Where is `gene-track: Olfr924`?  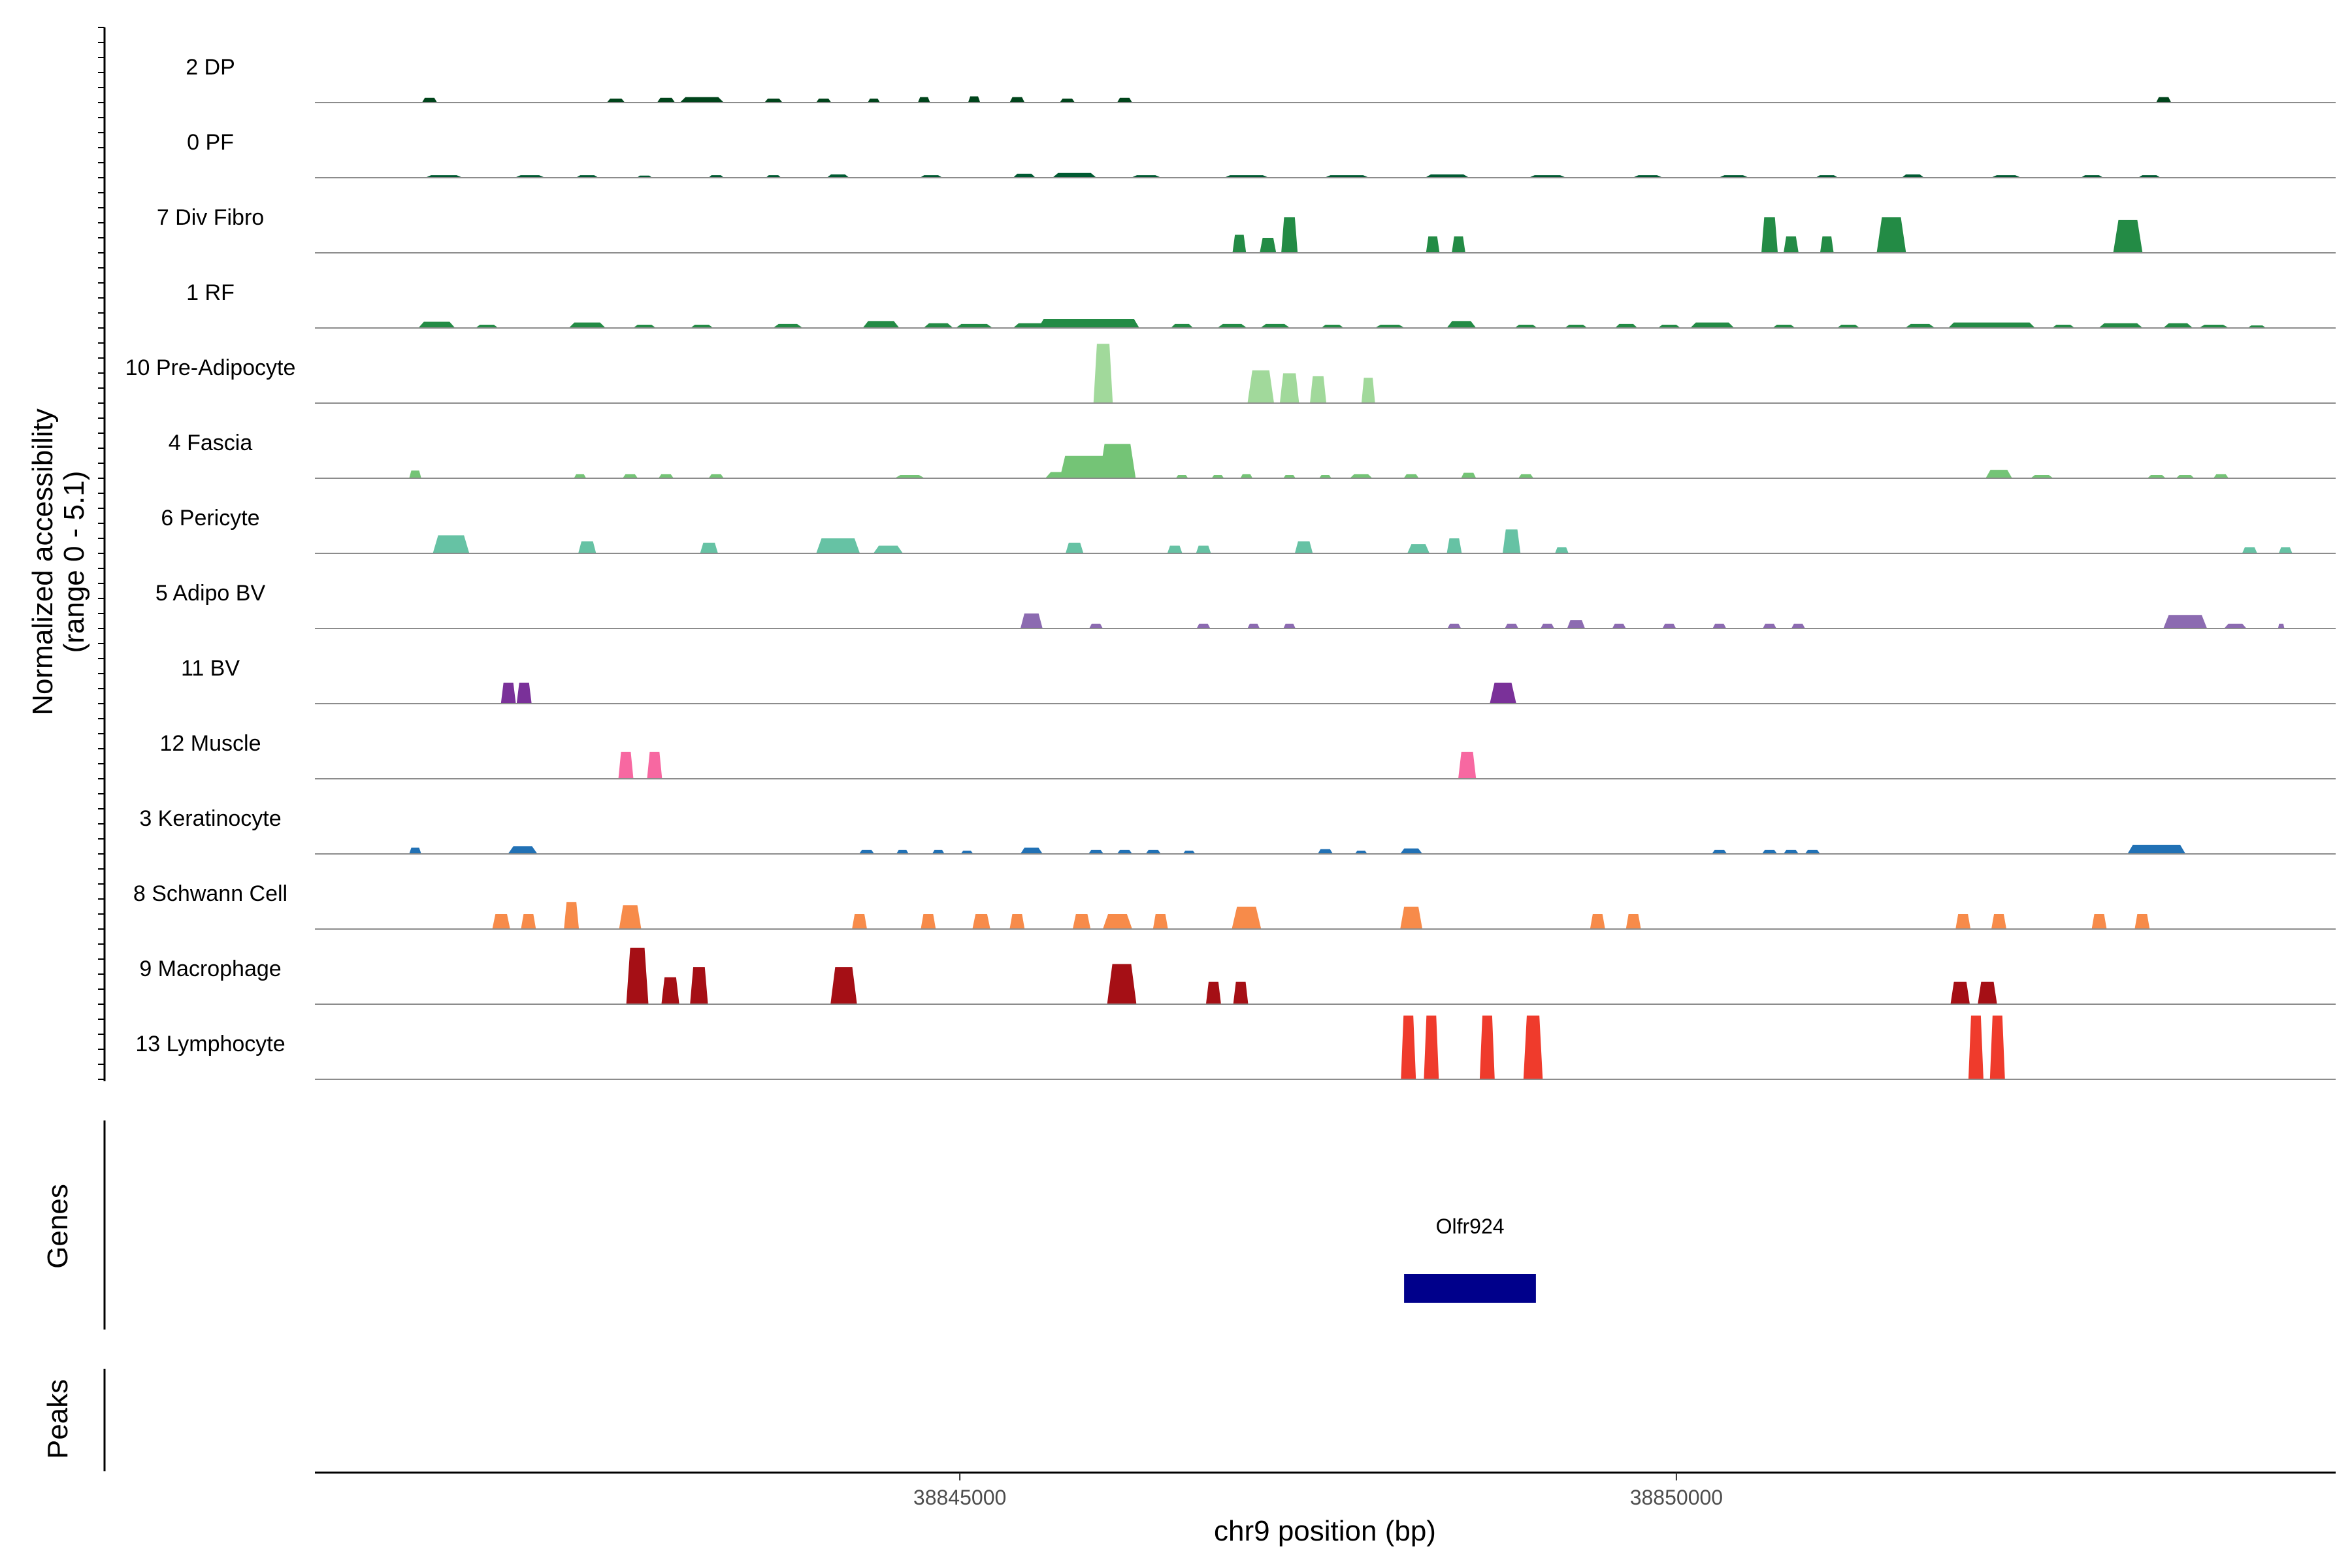
gene-track: Olfr924 is located at coordinates (1470, 1259).